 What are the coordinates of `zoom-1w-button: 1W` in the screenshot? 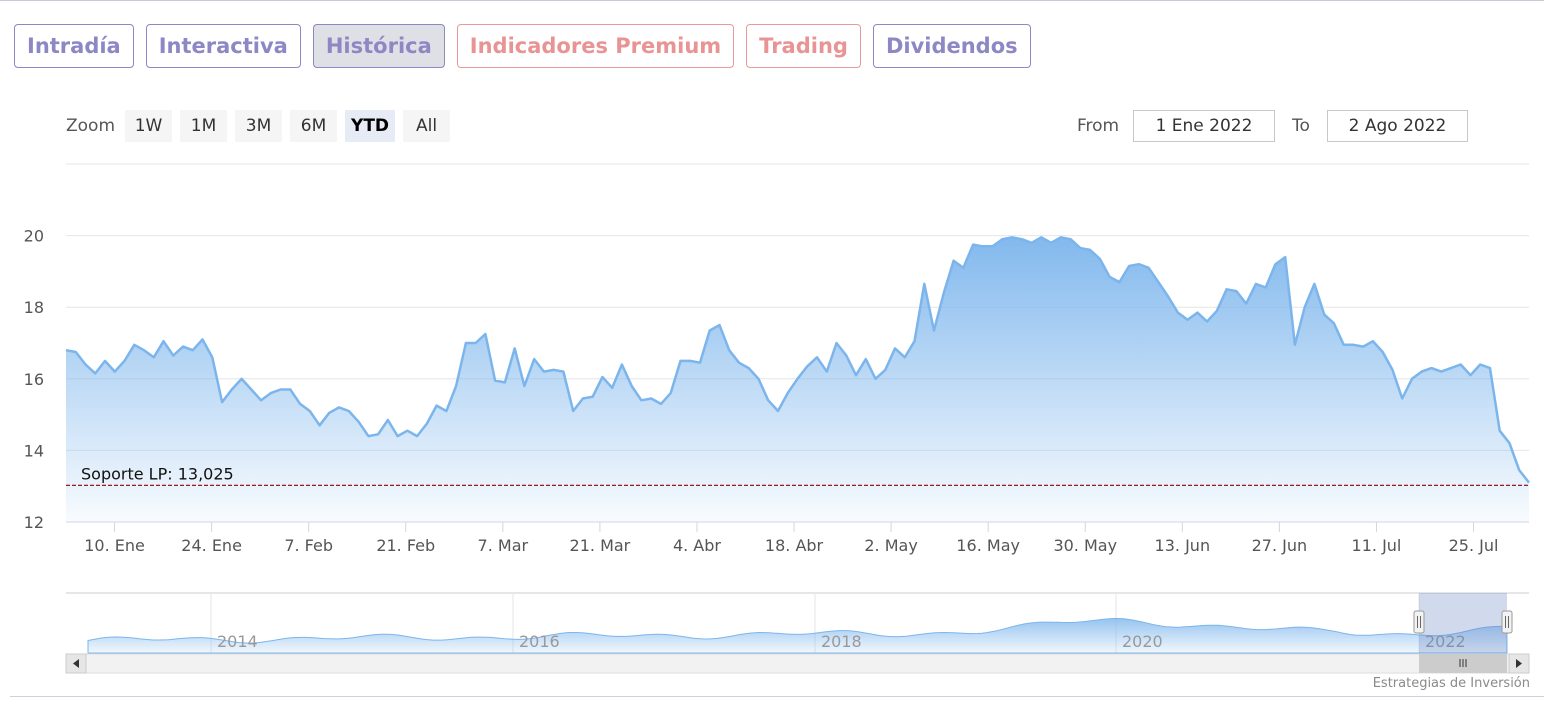 It's located at (149, 126).